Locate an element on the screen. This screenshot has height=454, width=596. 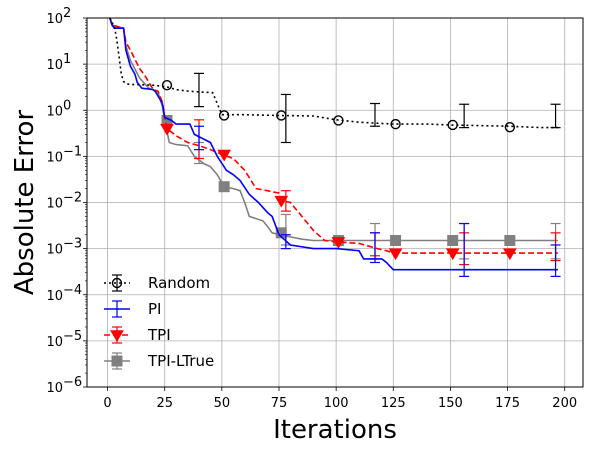
x-tick-label: 100 is located at coordinates (336, 403).